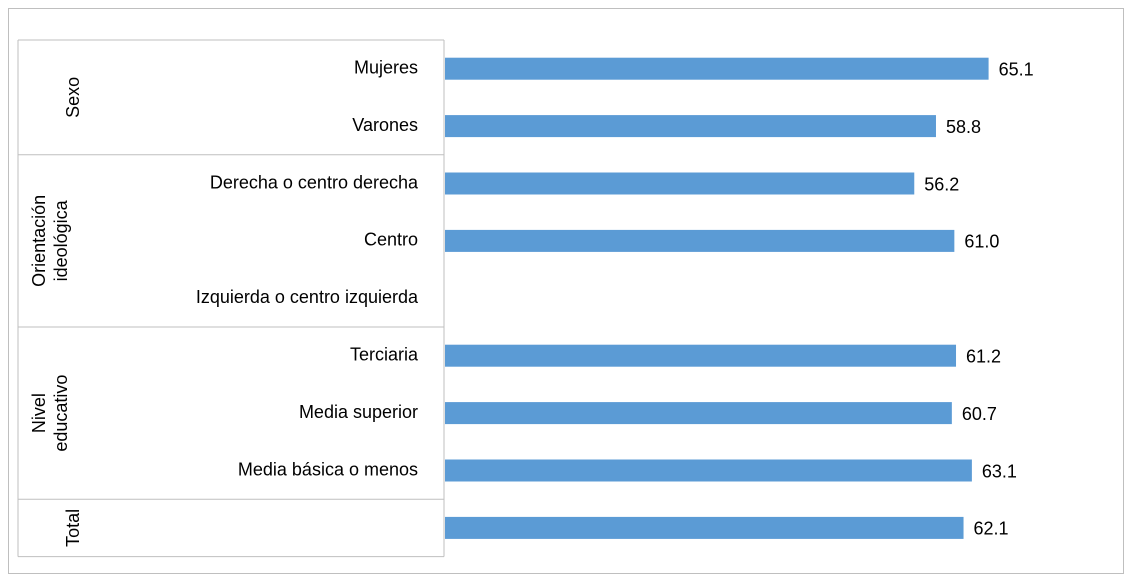 The height and width of the screenshot is (587, 1132). Describe the element at coordinates (358, 412) in the screenshot. I see `category-label: Media superior` at that location.